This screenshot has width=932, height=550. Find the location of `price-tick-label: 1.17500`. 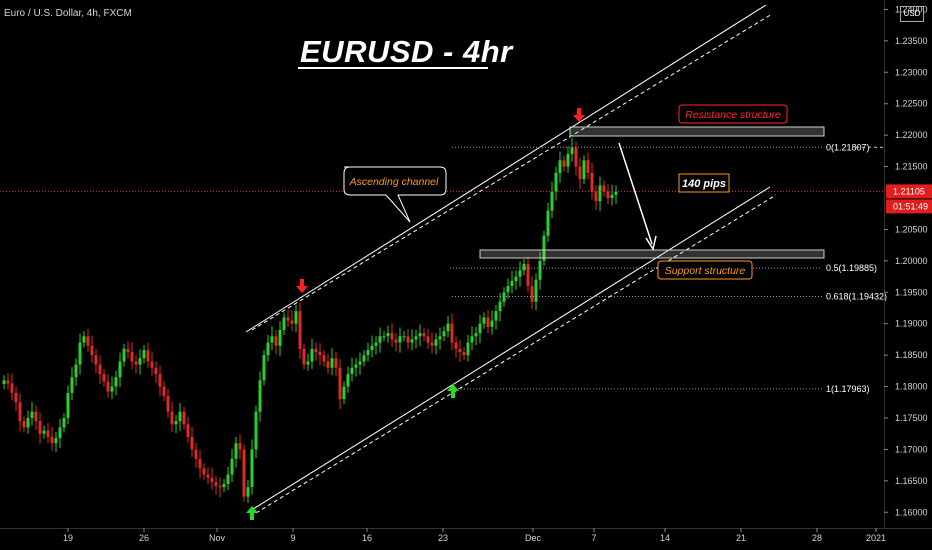

price-tick-label: 1.17500 is located at coordinates (911, 418).